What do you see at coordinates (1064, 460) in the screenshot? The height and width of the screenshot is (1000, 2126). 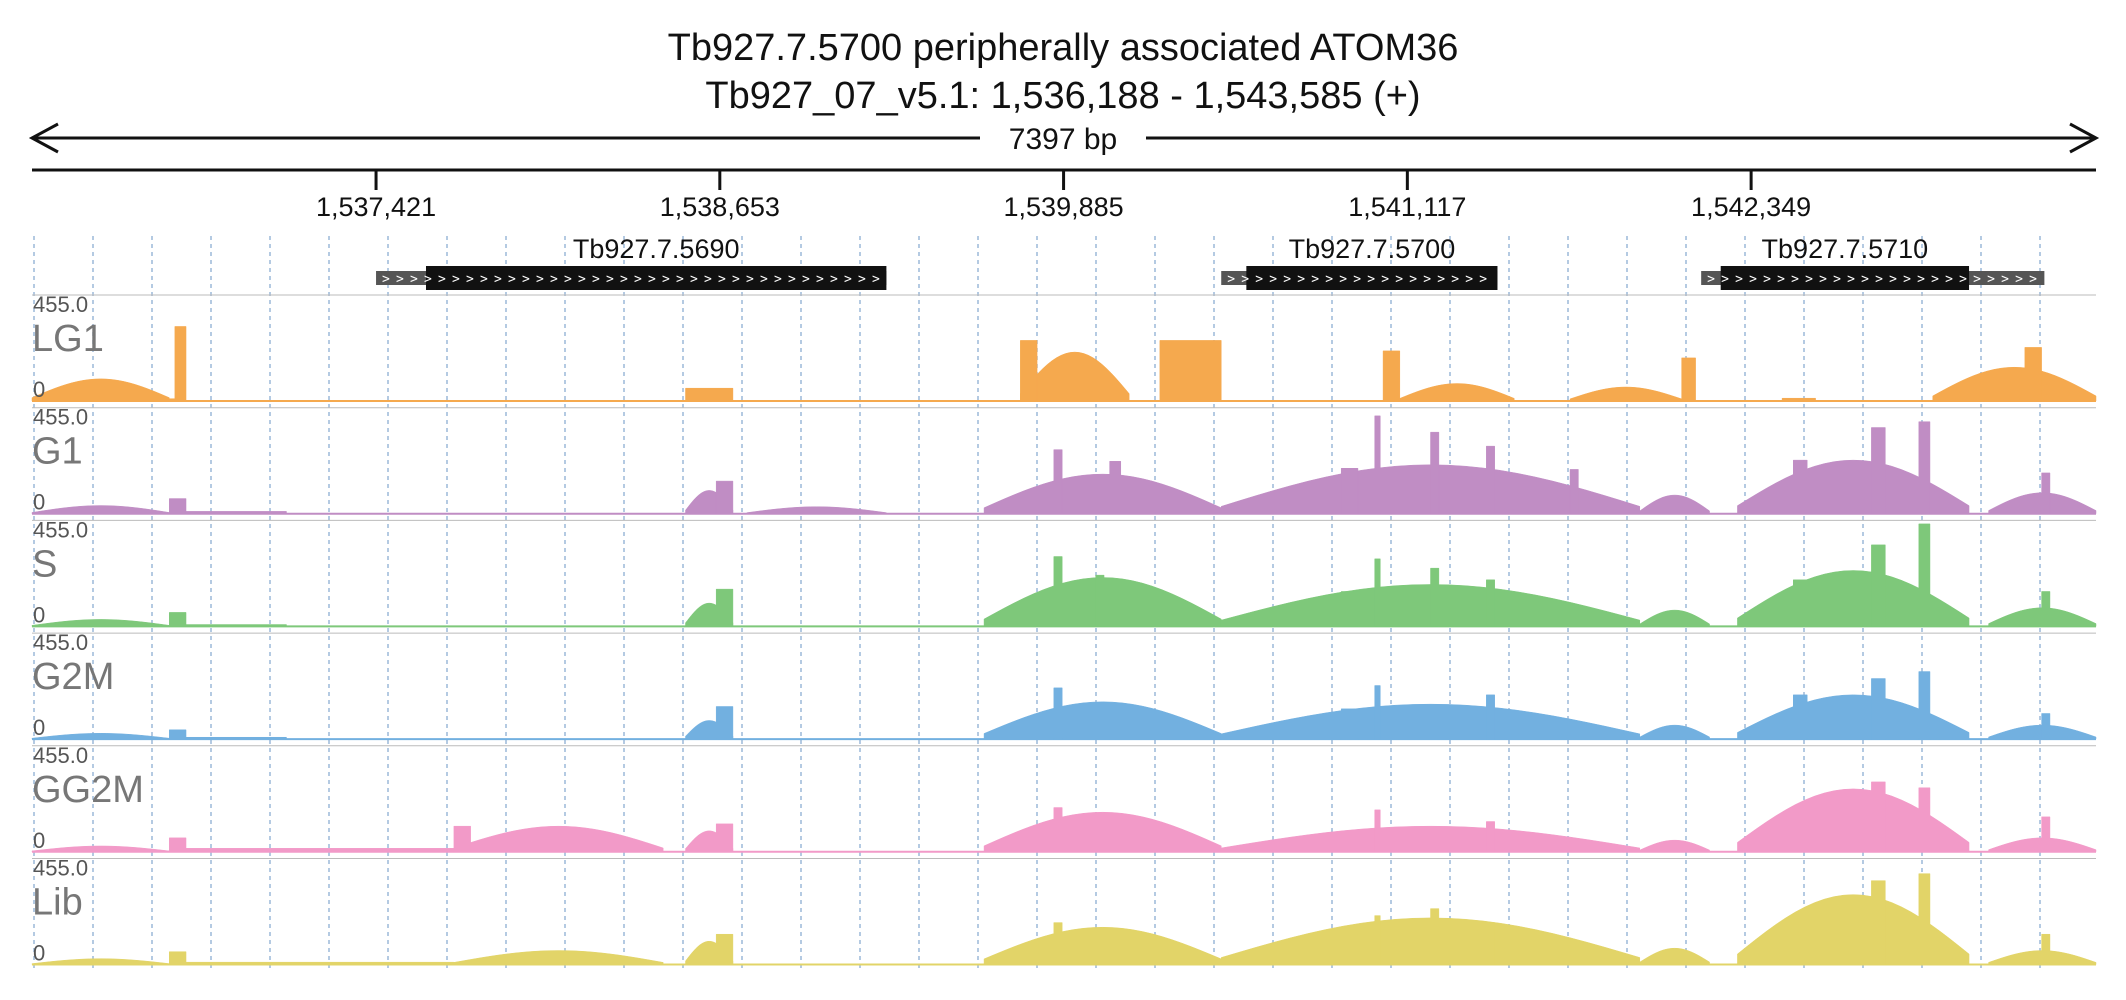 I see `coverage-track-g1: 455.0 0 G1` at bounding box center [1064, 460].